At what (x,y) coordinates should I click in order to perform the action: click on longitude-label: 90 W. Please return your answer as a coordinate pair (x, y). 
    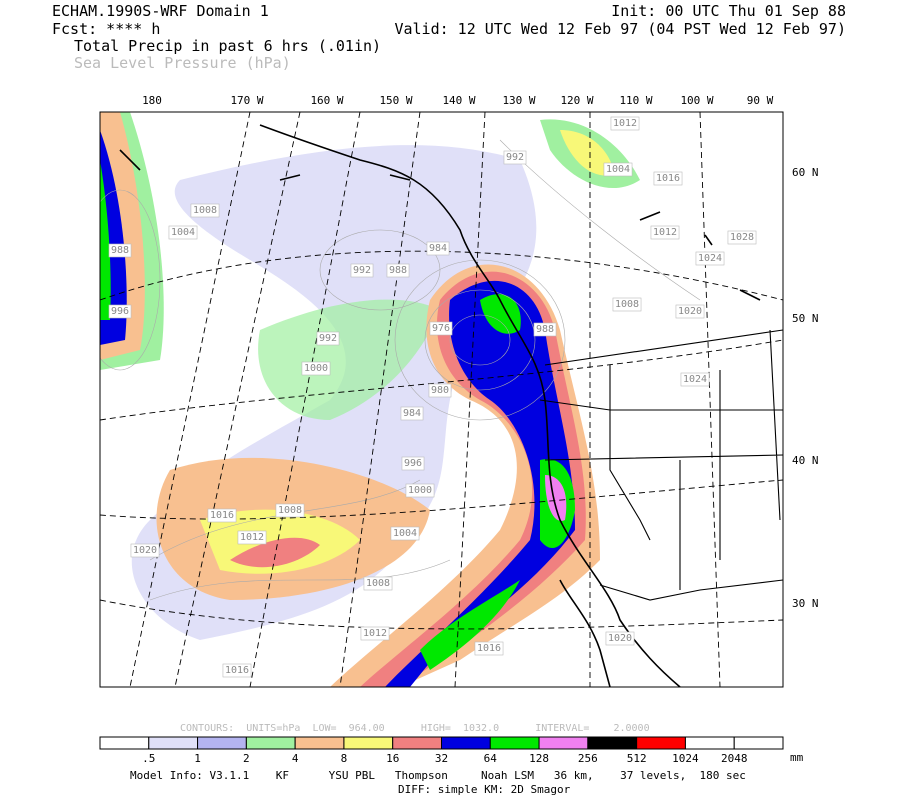
    Looking at the image, I should click on (760, 100).